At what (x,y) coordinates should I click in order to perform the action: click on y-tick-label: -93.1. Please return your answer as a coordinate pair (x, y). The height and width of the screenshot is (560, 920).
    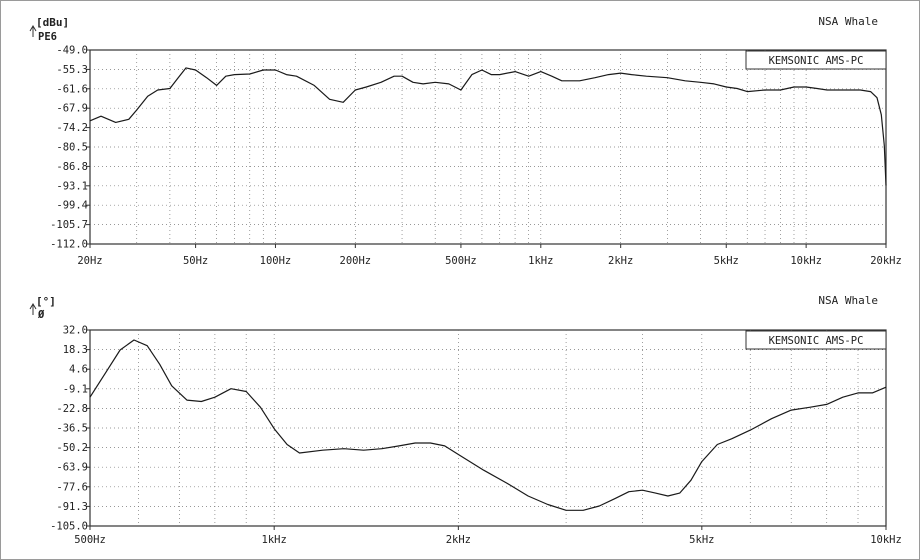
    Looking at the image, I should click on (72, 186).